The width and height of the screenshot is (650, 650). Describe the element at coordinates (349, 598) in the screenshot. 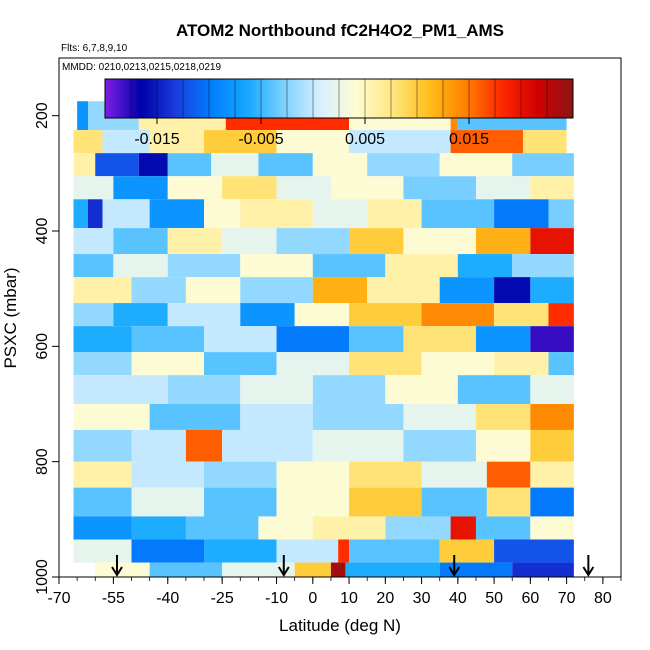

I see `x-tick-label: 10` at that location.